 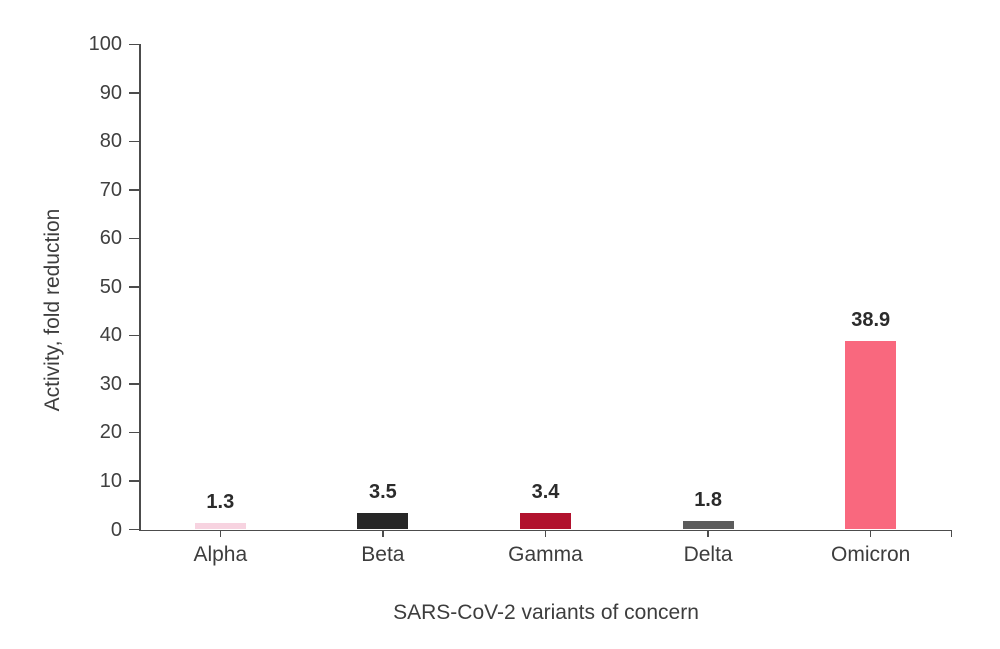 I want to click on y-tick-label: 30, so click(x=110, y=383).